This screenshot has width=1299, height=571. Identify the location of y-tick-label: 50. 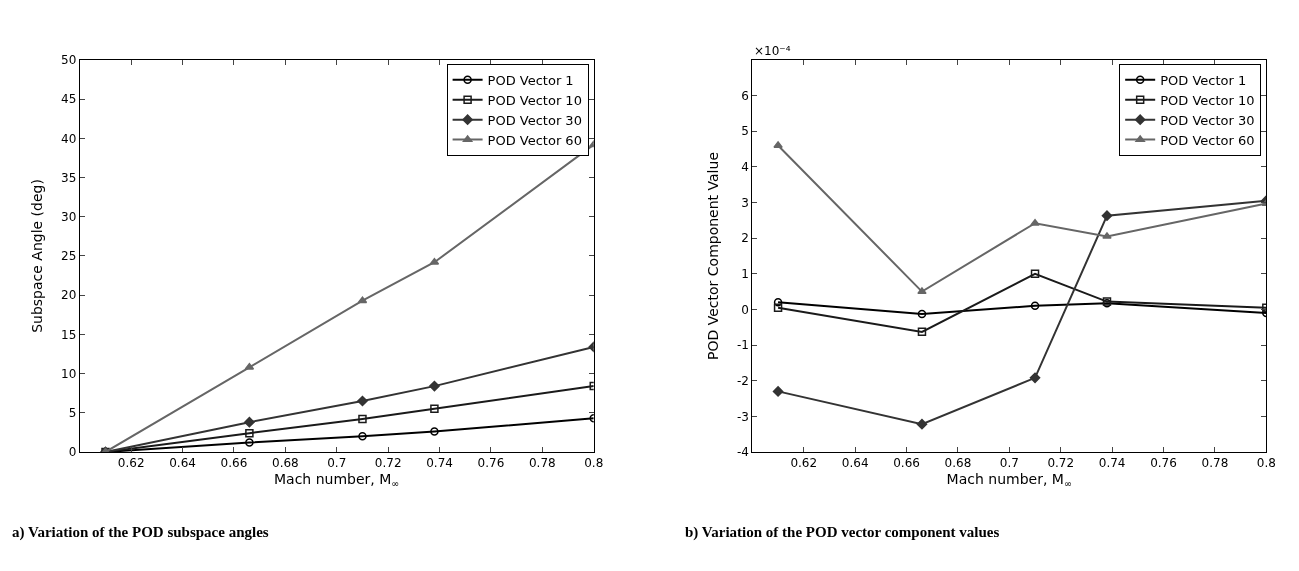
(69, 60).